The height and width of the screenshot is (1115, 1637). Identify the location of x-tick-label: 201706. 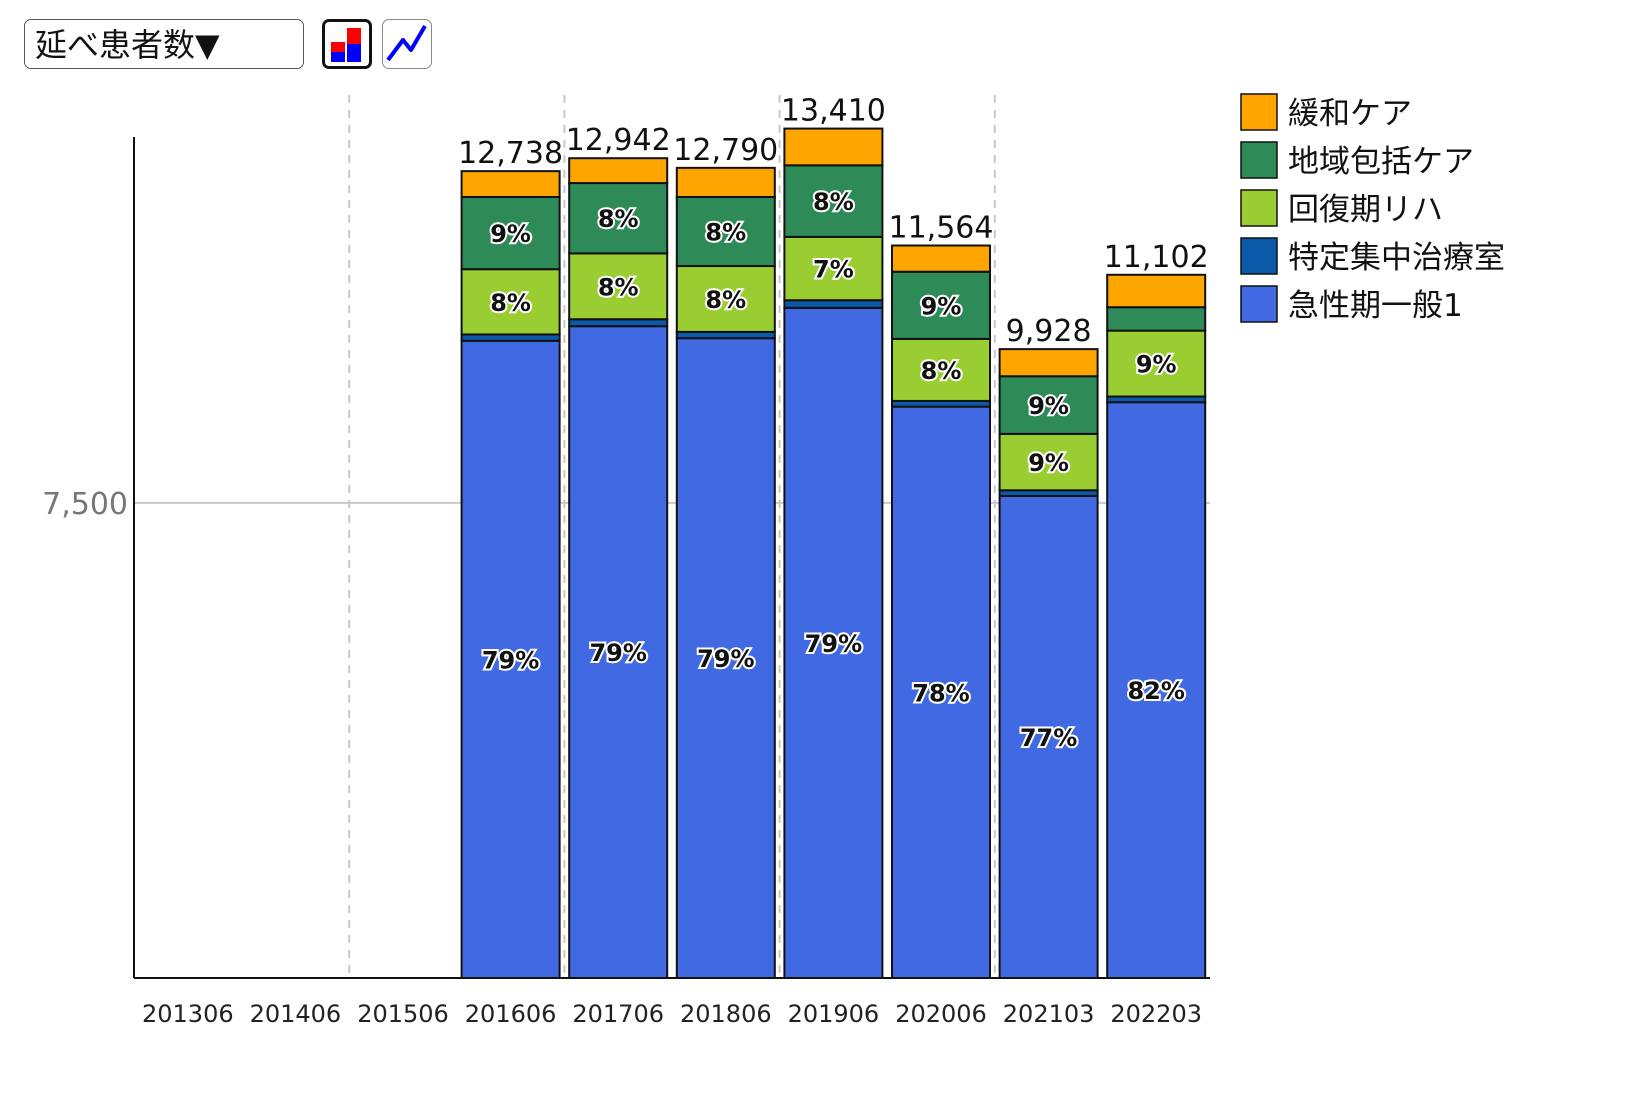
(618, 1014).